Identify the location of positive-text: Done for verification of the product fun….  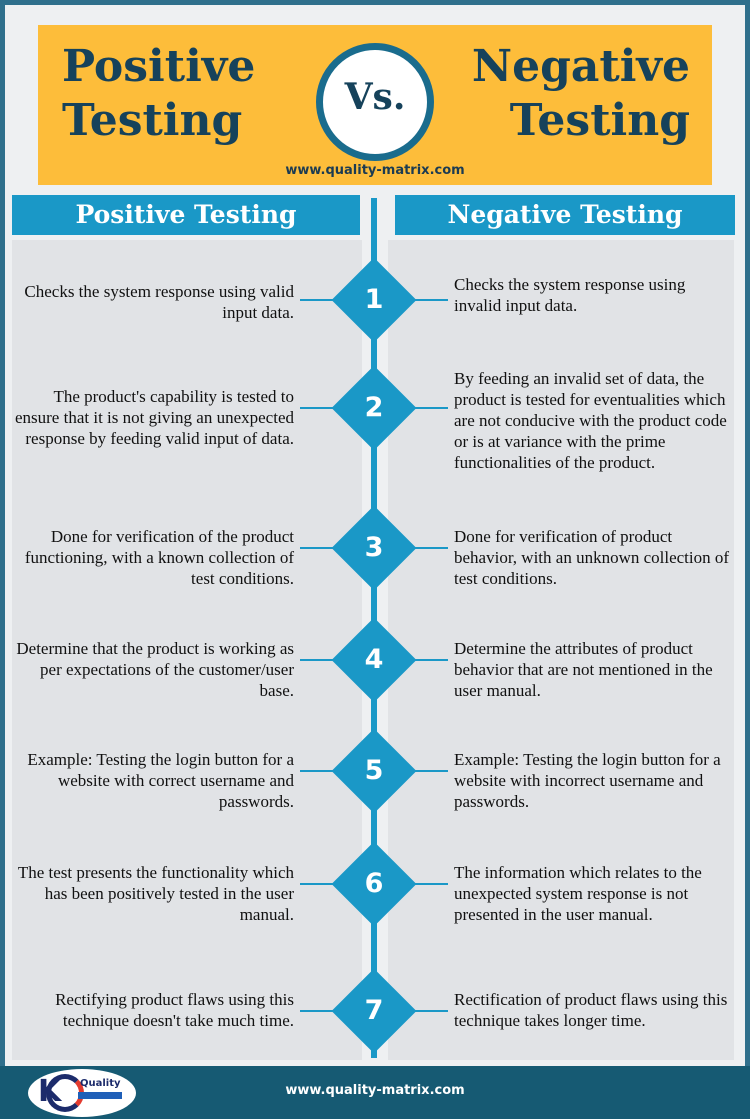
(159, 557).